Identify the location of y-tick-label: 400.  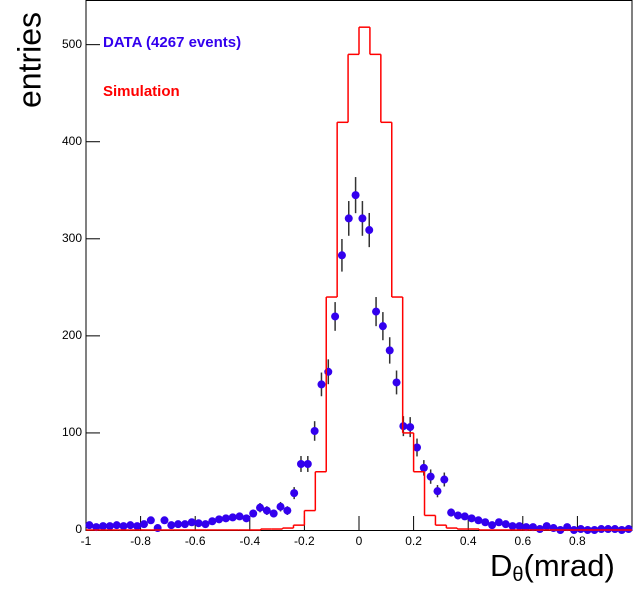
(72, 141).